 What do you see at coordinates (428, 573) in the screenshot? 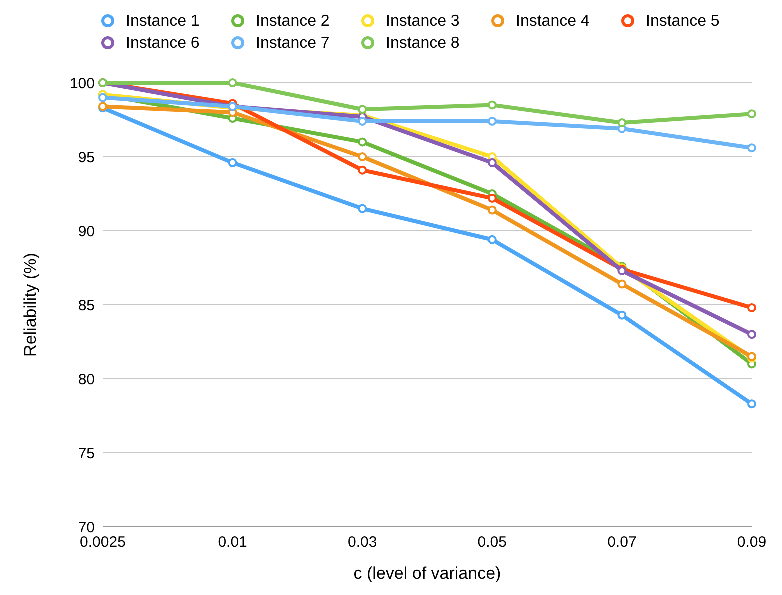
I see `x-axis-title: c (level of variance)` at bounding box center [428, 573].